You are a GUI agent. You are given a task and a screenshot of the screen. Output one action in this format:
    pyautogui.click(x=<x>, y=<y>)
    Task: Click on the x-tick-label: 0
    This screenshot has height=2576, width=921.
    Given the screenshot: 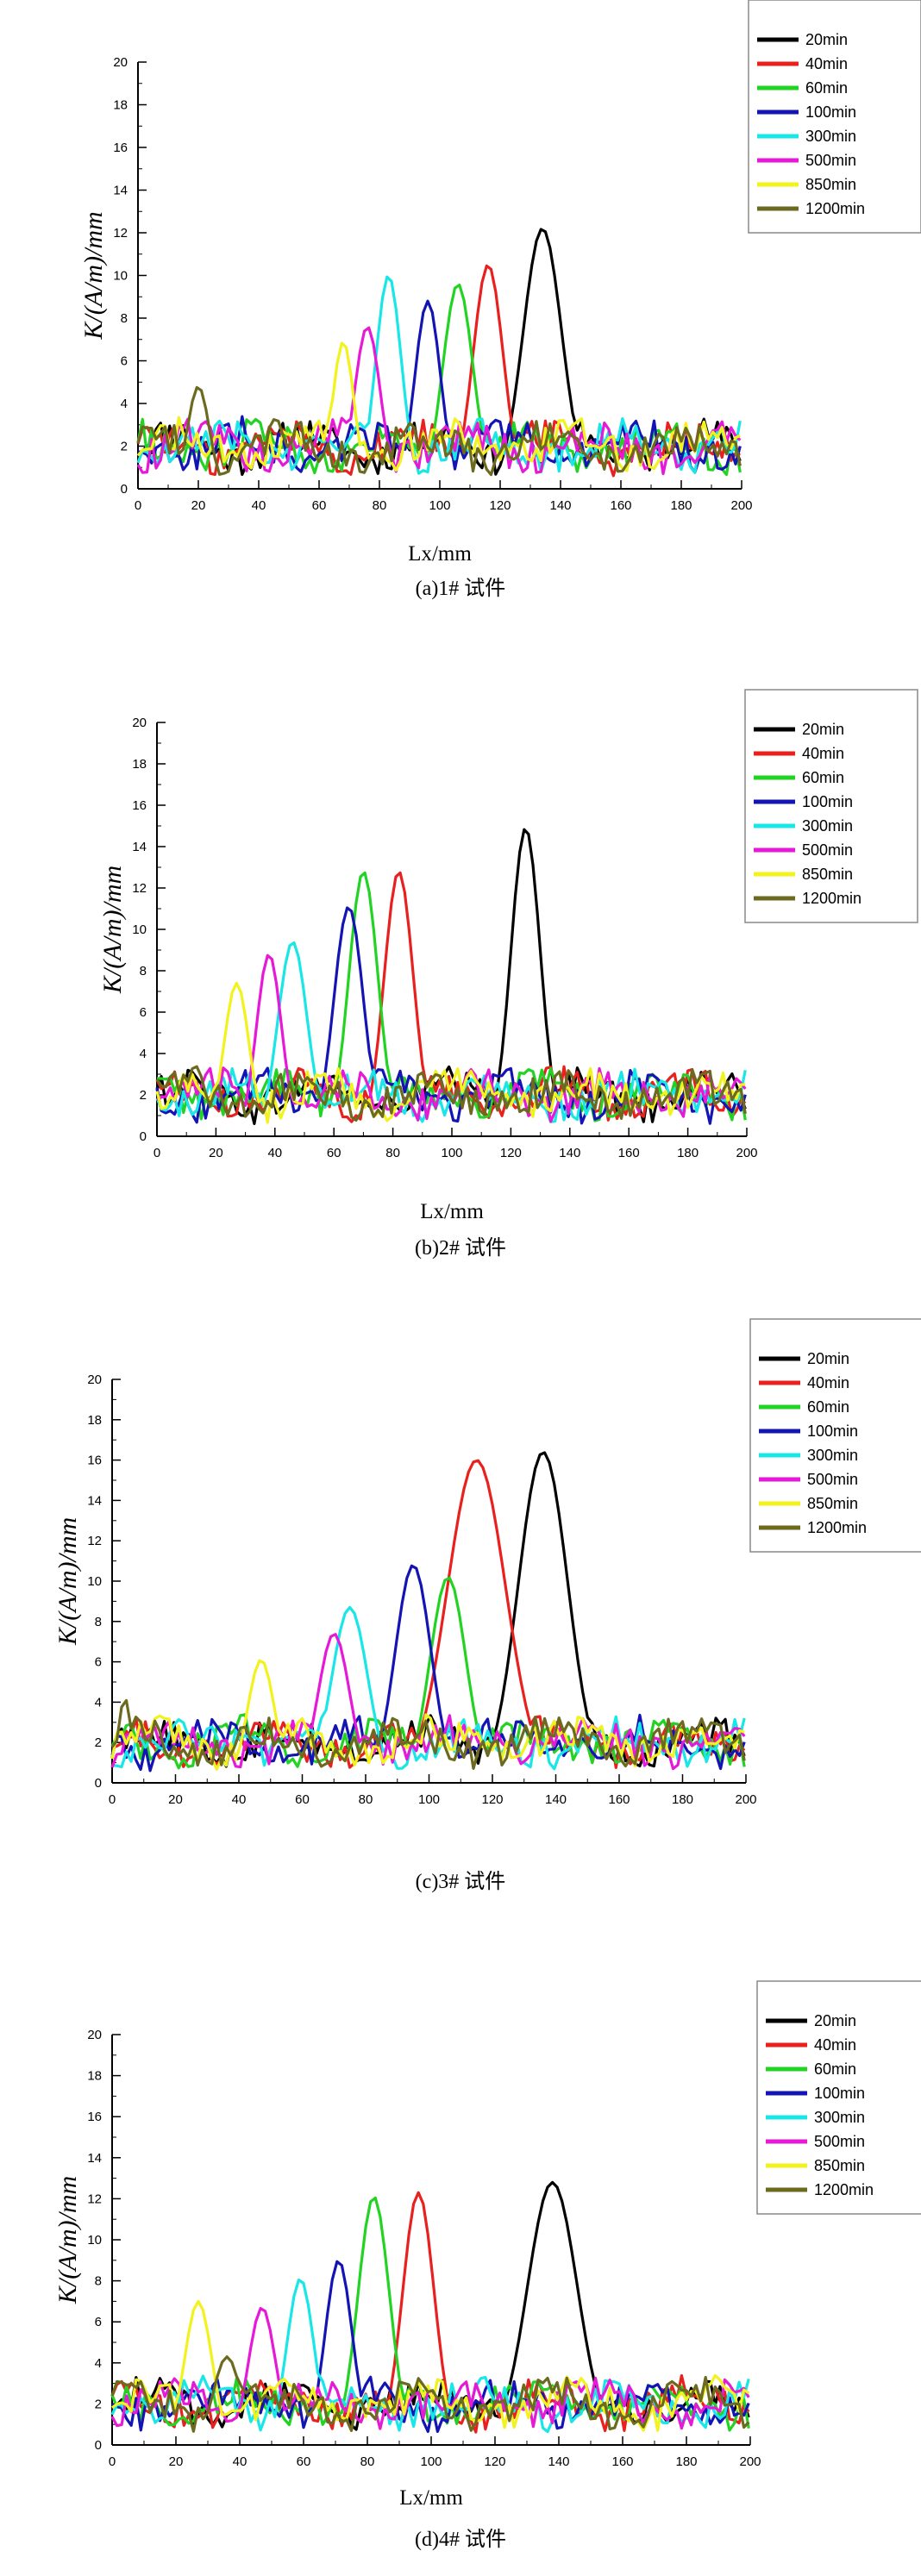 What is the action you would take?
    pyautogui.click(x=157, y=1153)
    